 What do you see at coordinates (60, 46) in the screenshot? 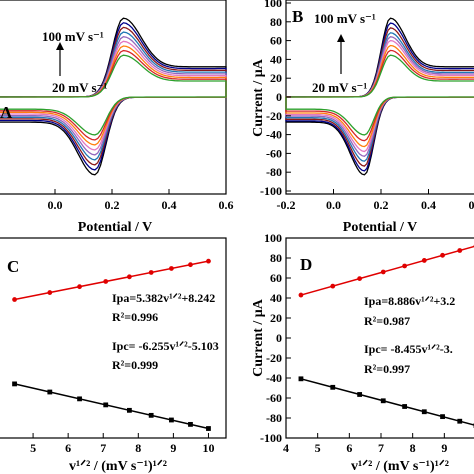
I see `panel-a-arrow-head` at bounding box center [60, 46].